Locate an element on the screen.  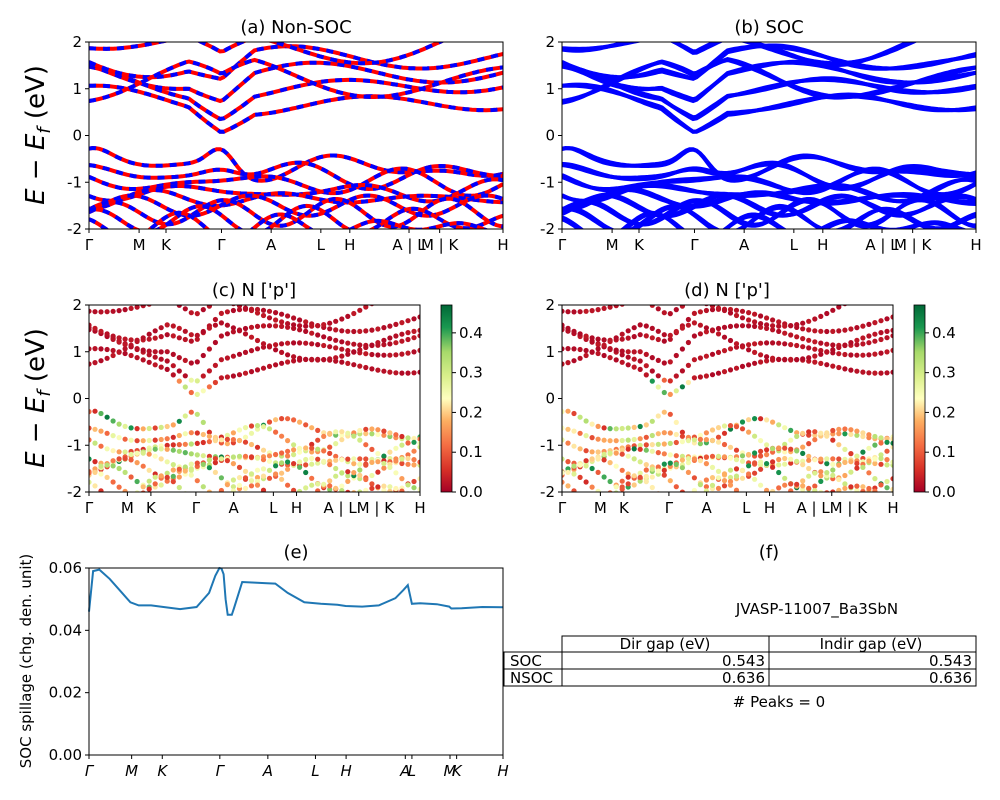
ytick-label: 2 is located at coordinates (550, 42).